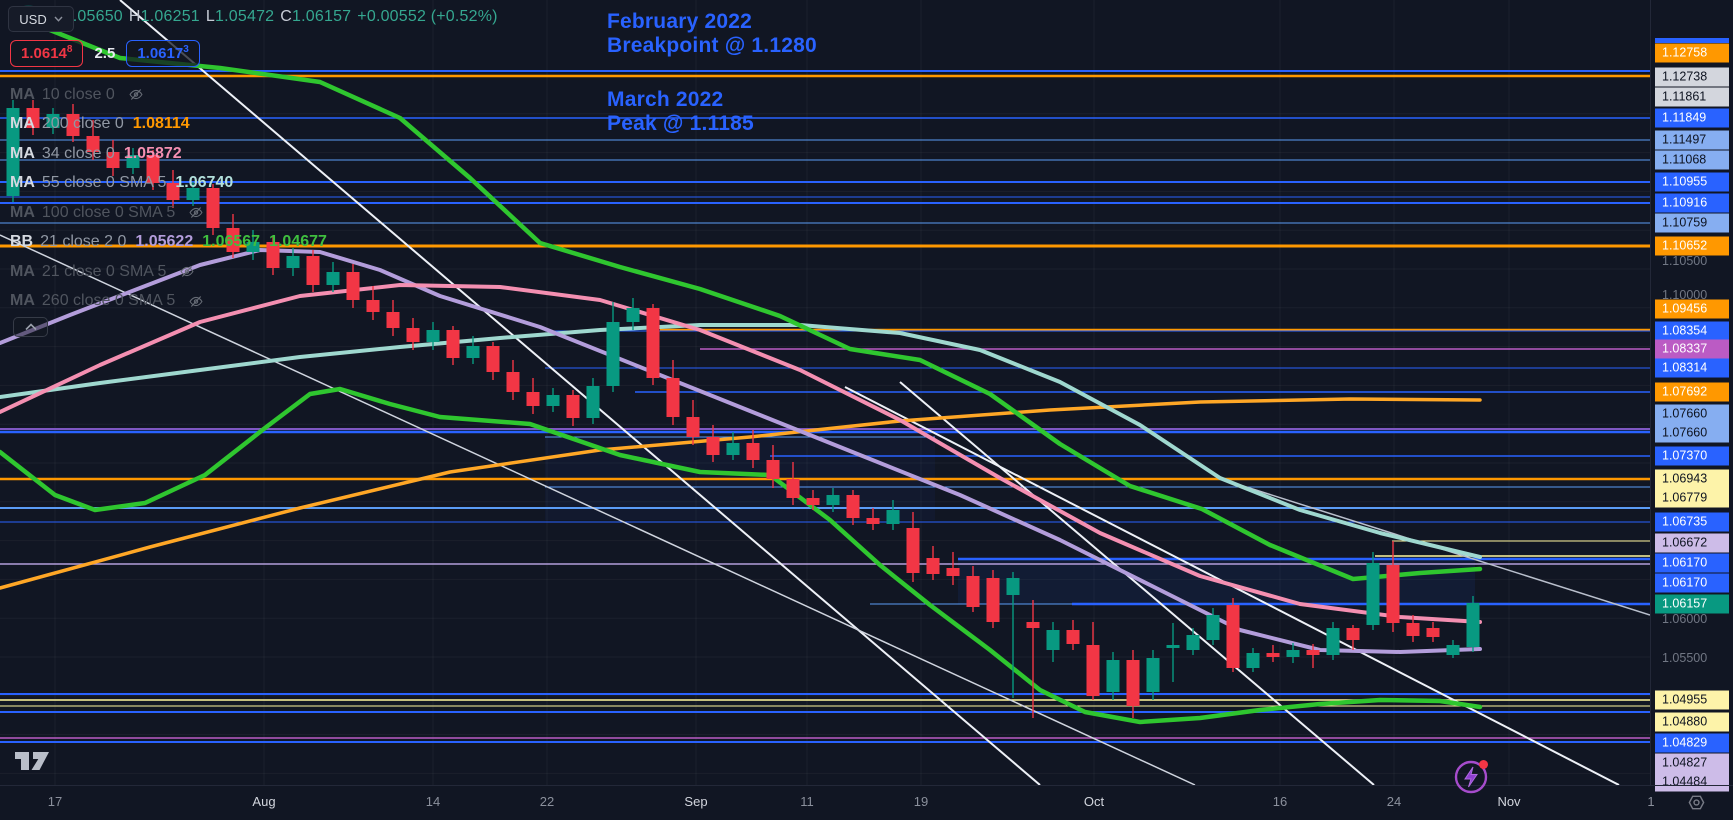 Image resolution: width=1733 pixels, height=820 pixels. I want to click on close-label: C, so click(286, 16).